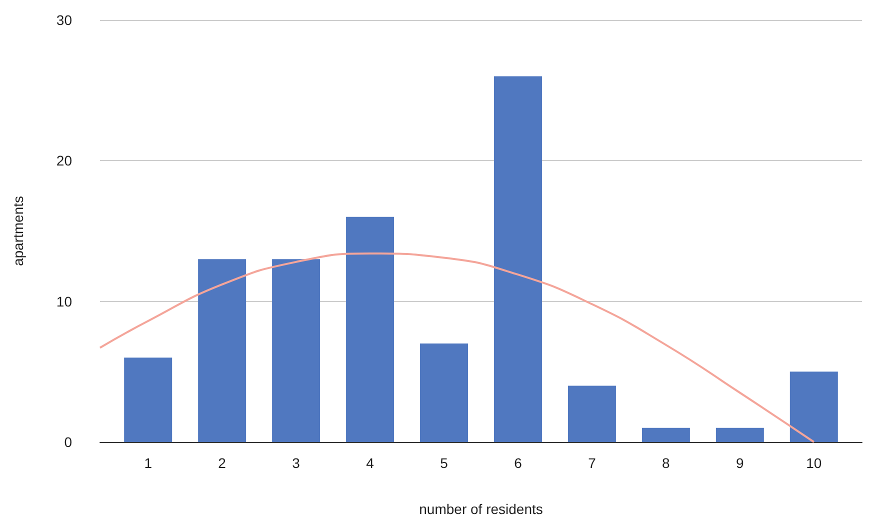 The width and height of the screenshot is (870, 522). Describe the element at coordinates (64, 20) in the screenshot. I see `y-tick-label: 30` at that location.